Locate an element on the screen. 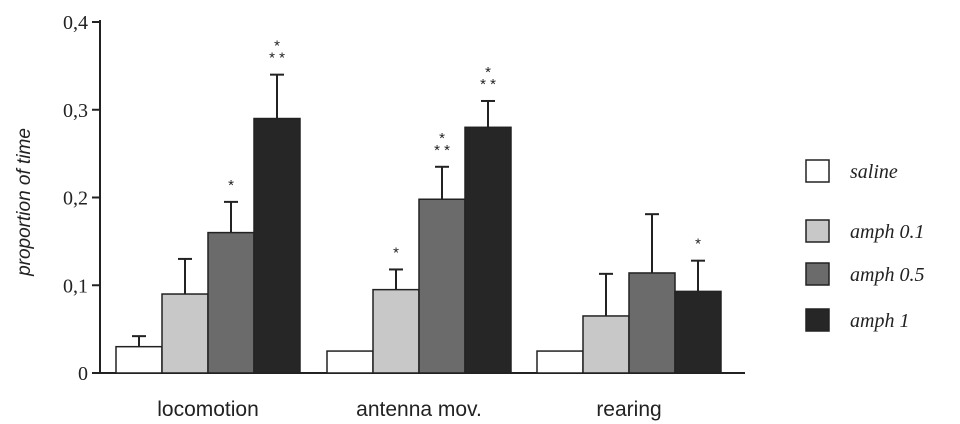 Image resolution: width=960 pixels, height=424 pixels. y-axis-title: proportion of time is located at coordinates (24, 202).